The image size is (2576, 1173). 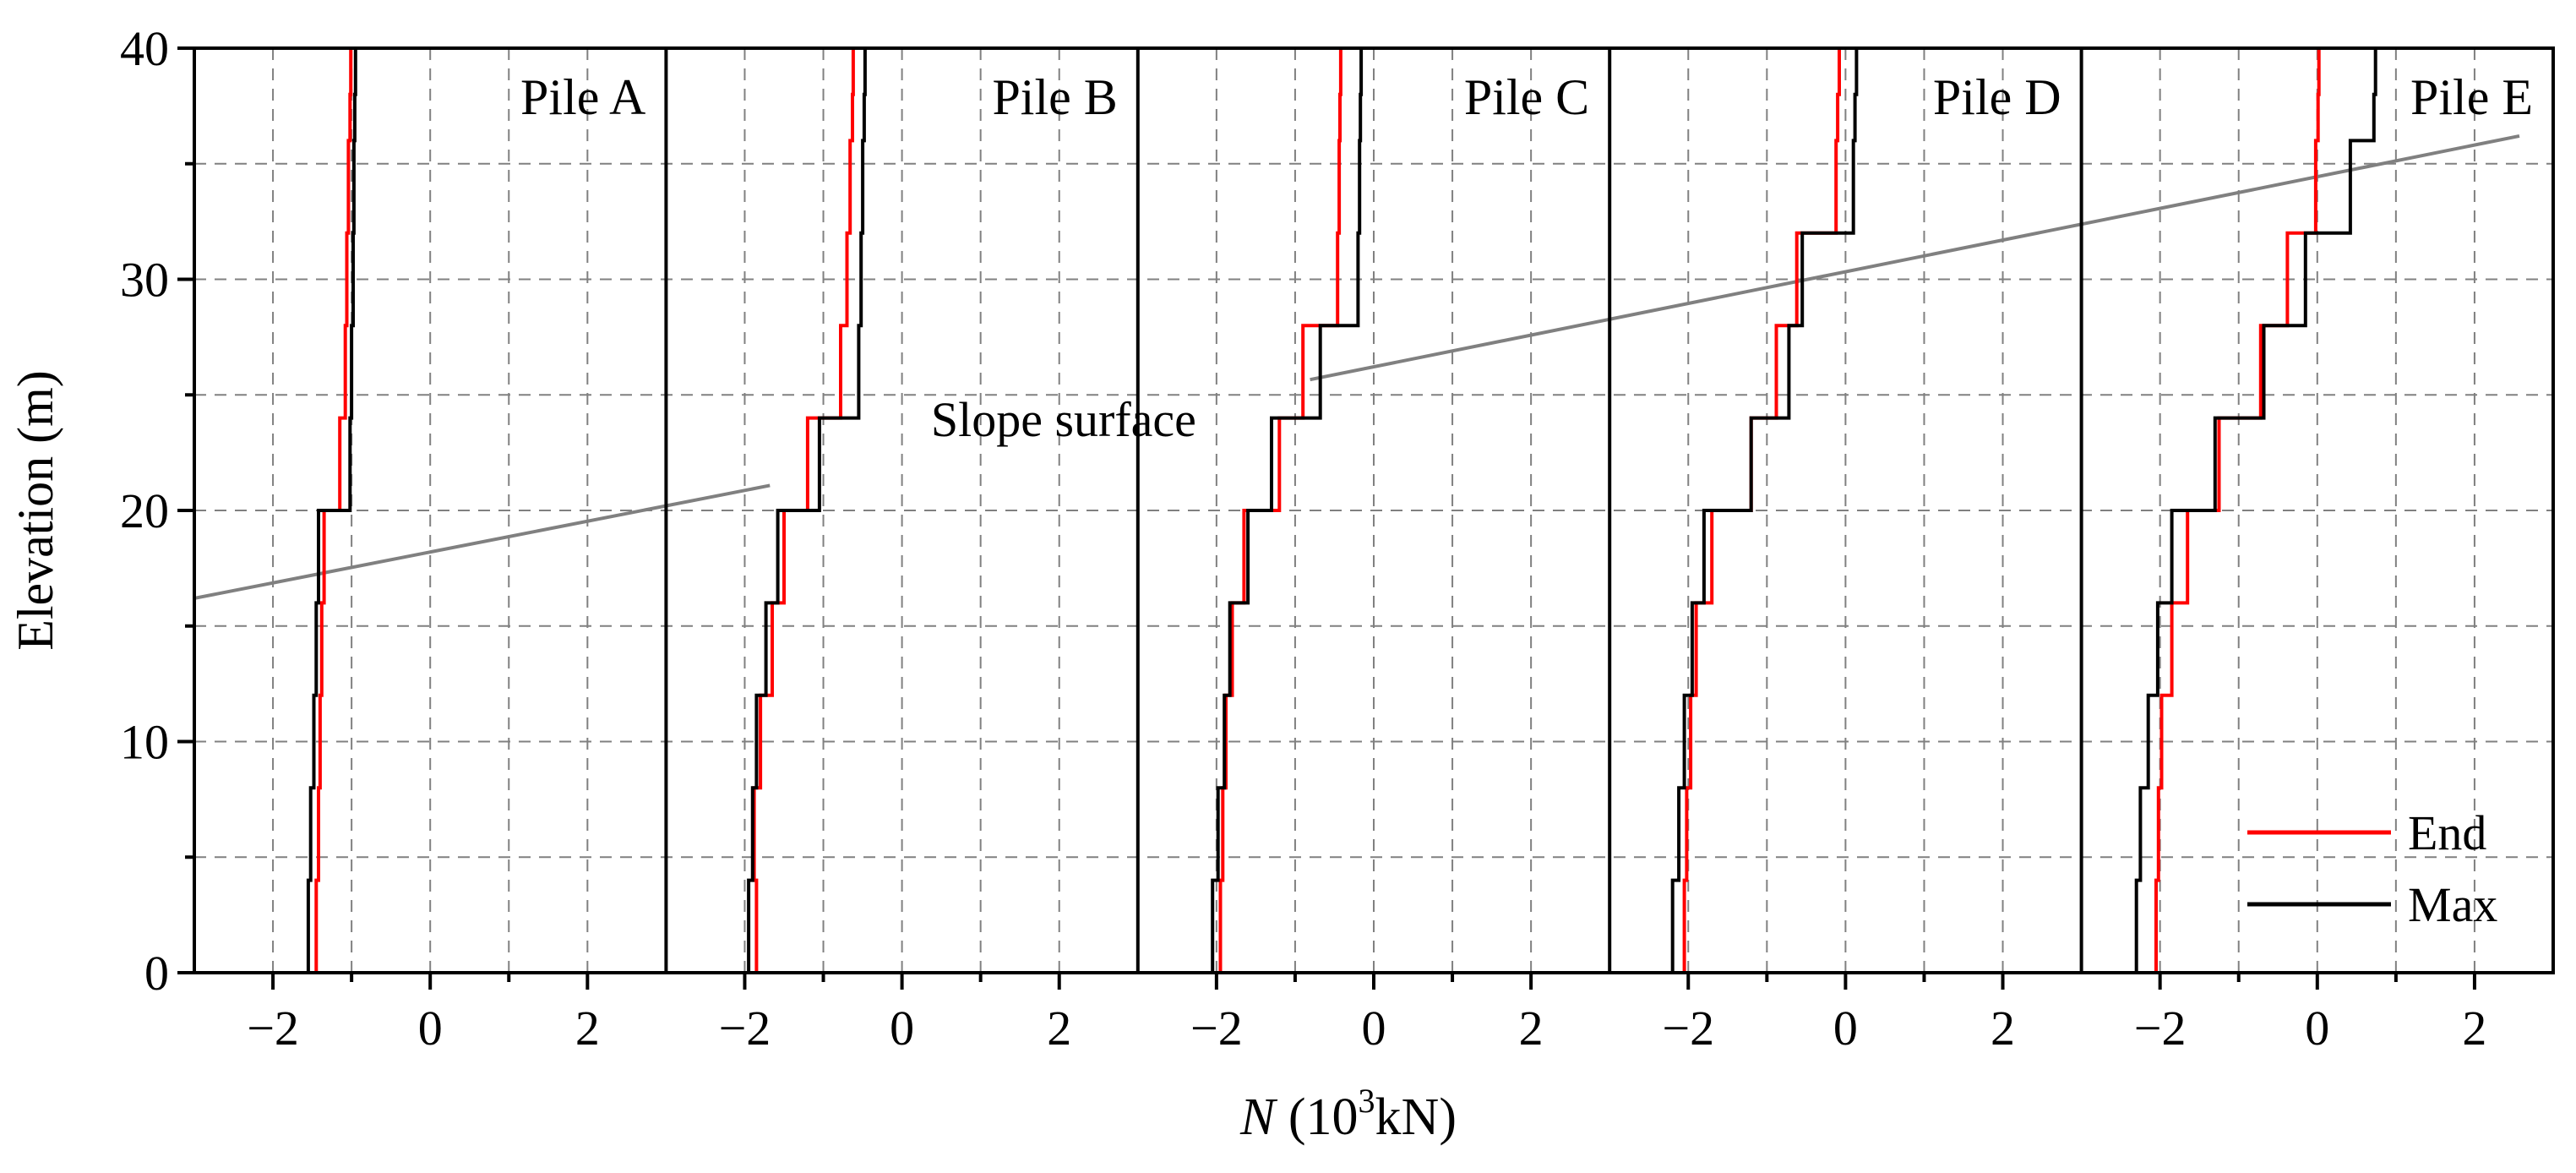 I want to click on slope-surface-label: Slope surface, so click(x=1063, y=419).